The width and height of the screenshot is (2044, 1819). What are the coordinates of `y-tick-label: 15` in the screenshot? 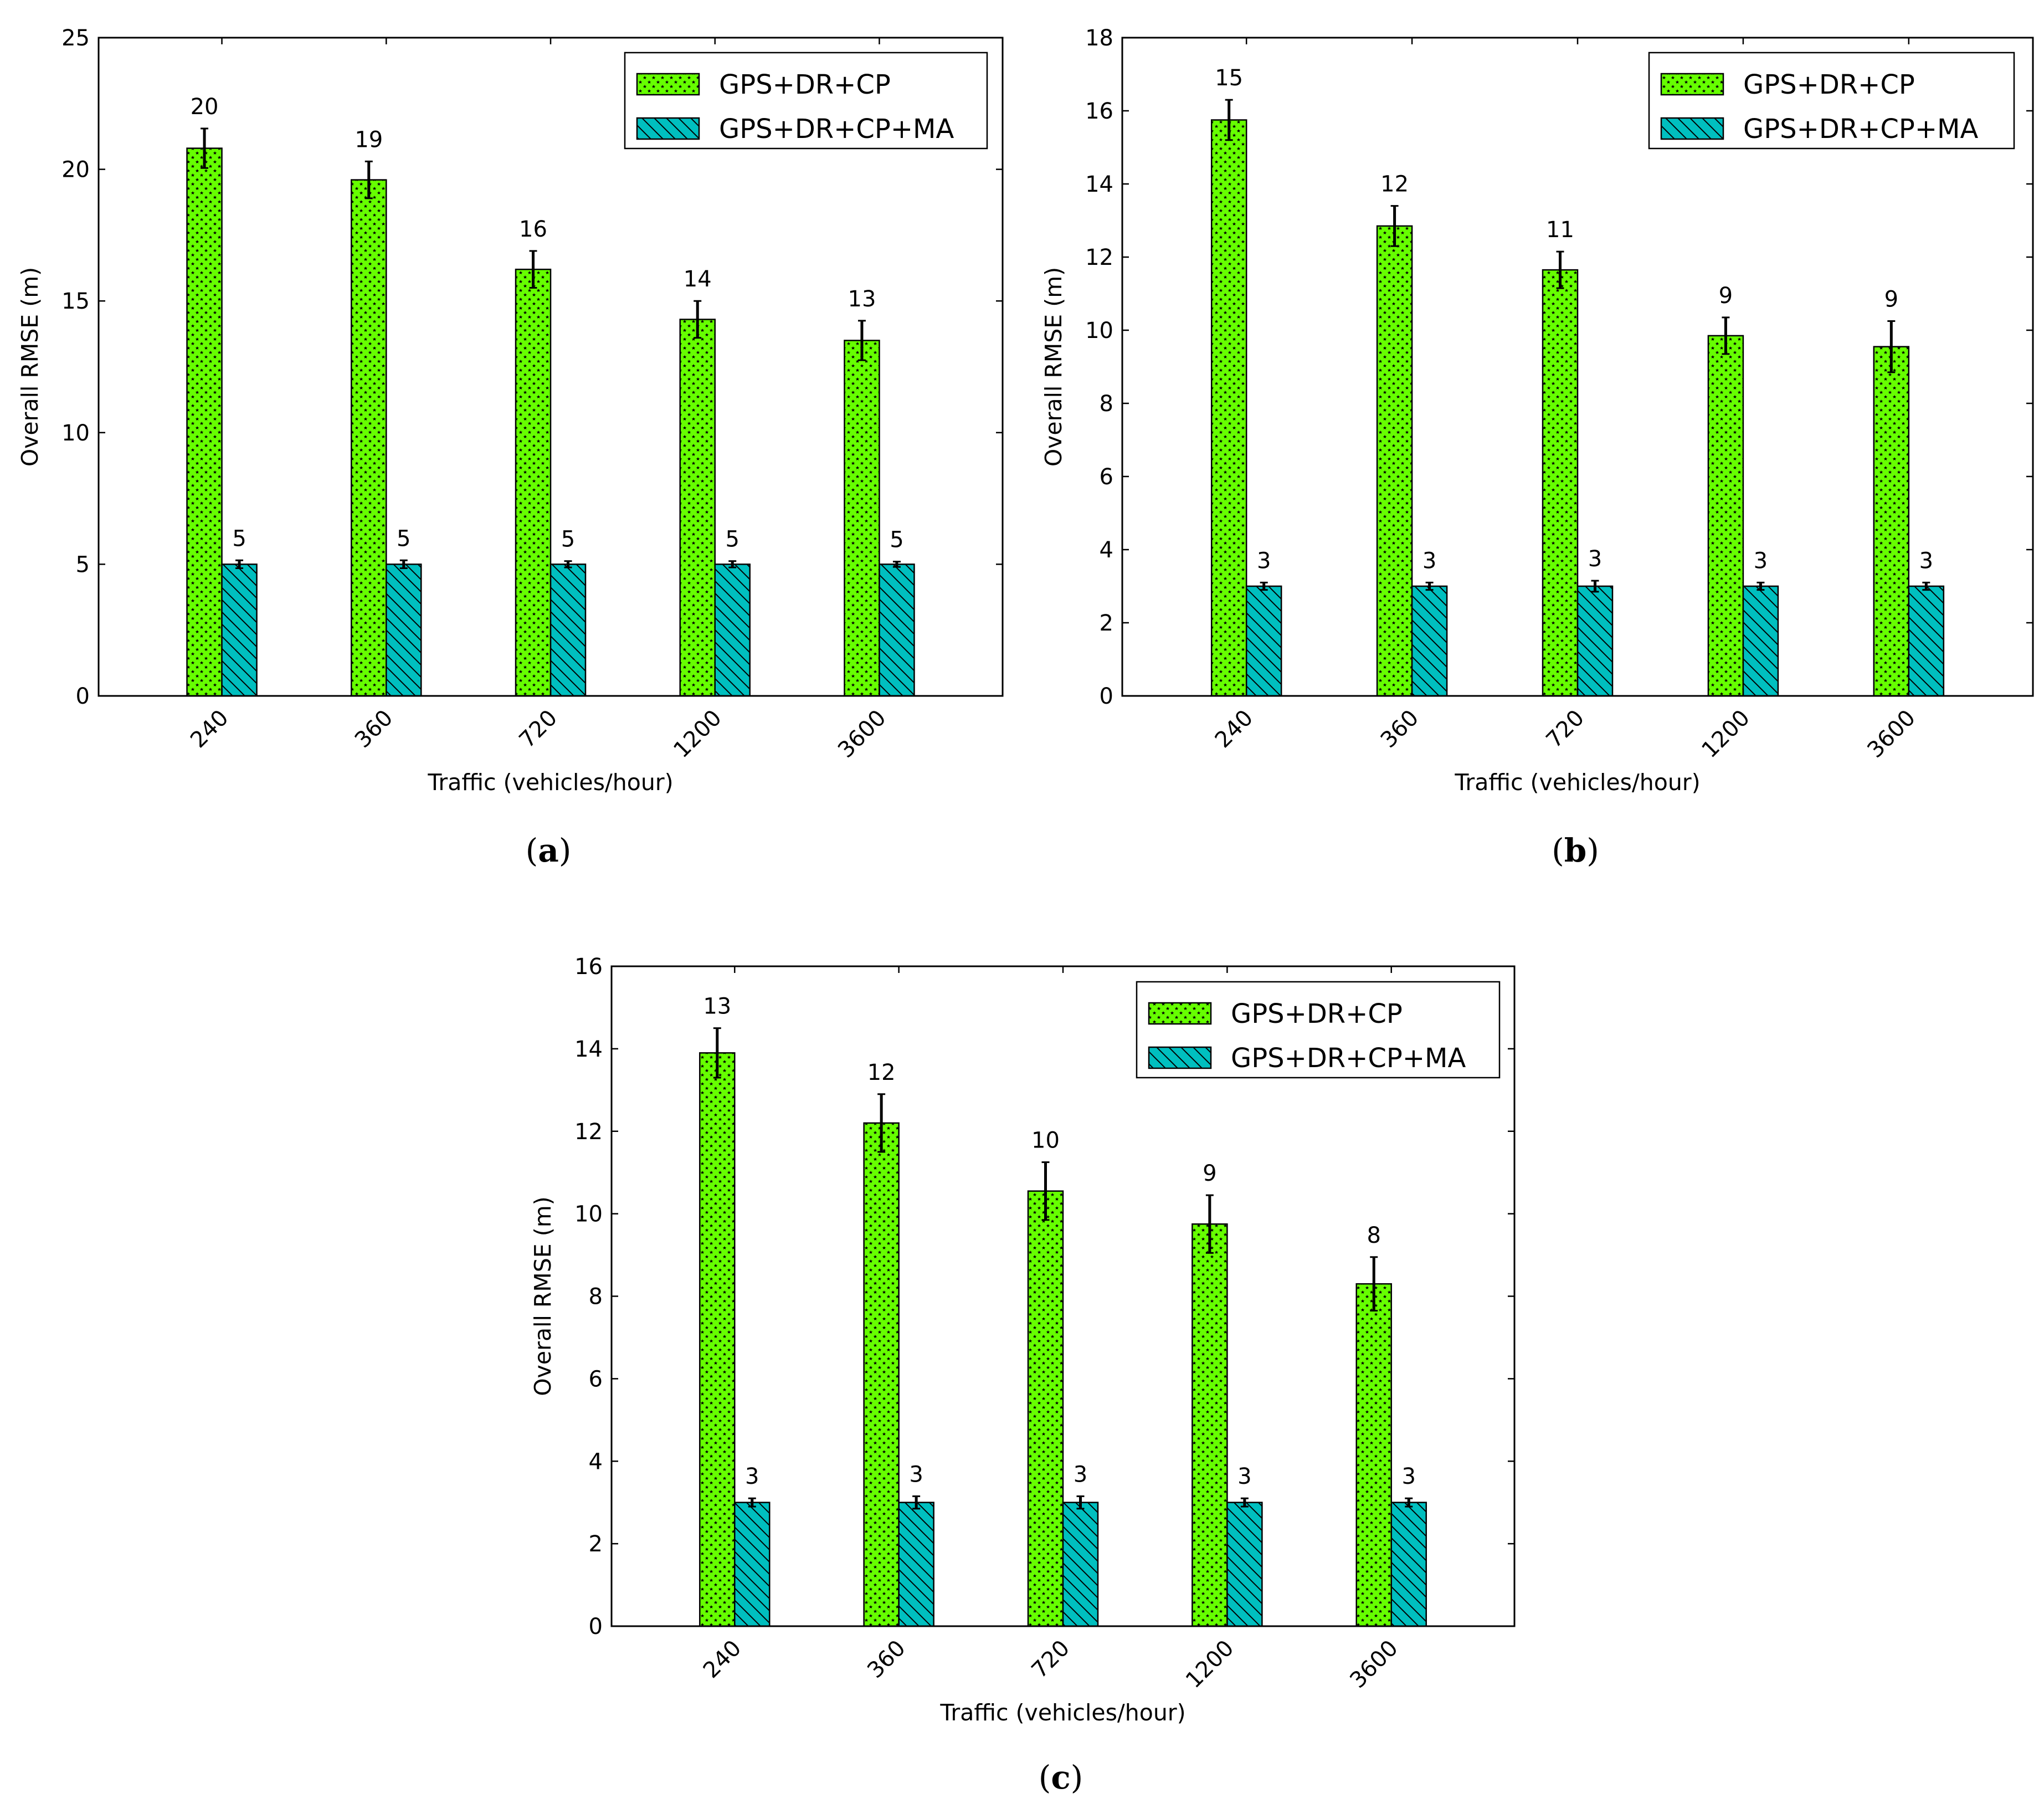 It's located at (75, 301).